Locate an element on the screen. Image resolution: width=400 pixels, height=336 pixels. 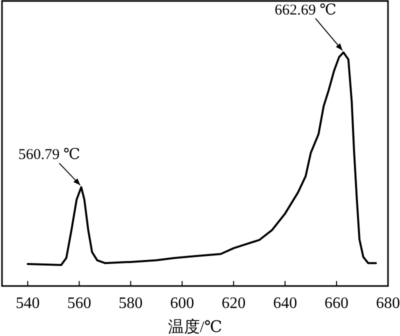
x-tick-label: 620 is located at coordinates (234, 303).